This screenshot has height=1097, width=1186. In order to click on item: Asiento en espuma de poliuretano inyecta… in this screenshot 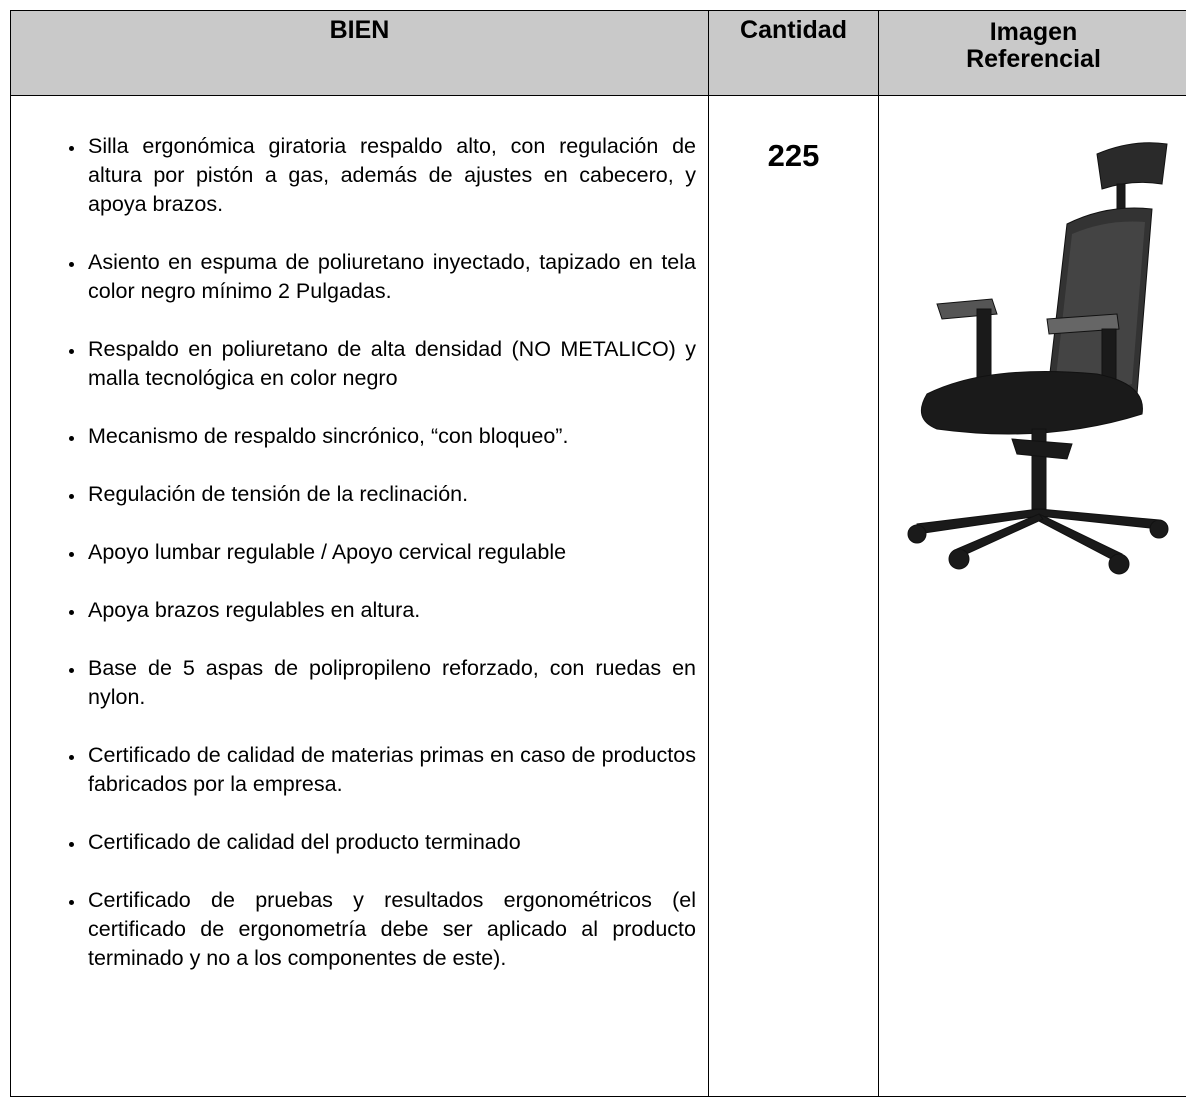, I will do `click(391, 277)`.